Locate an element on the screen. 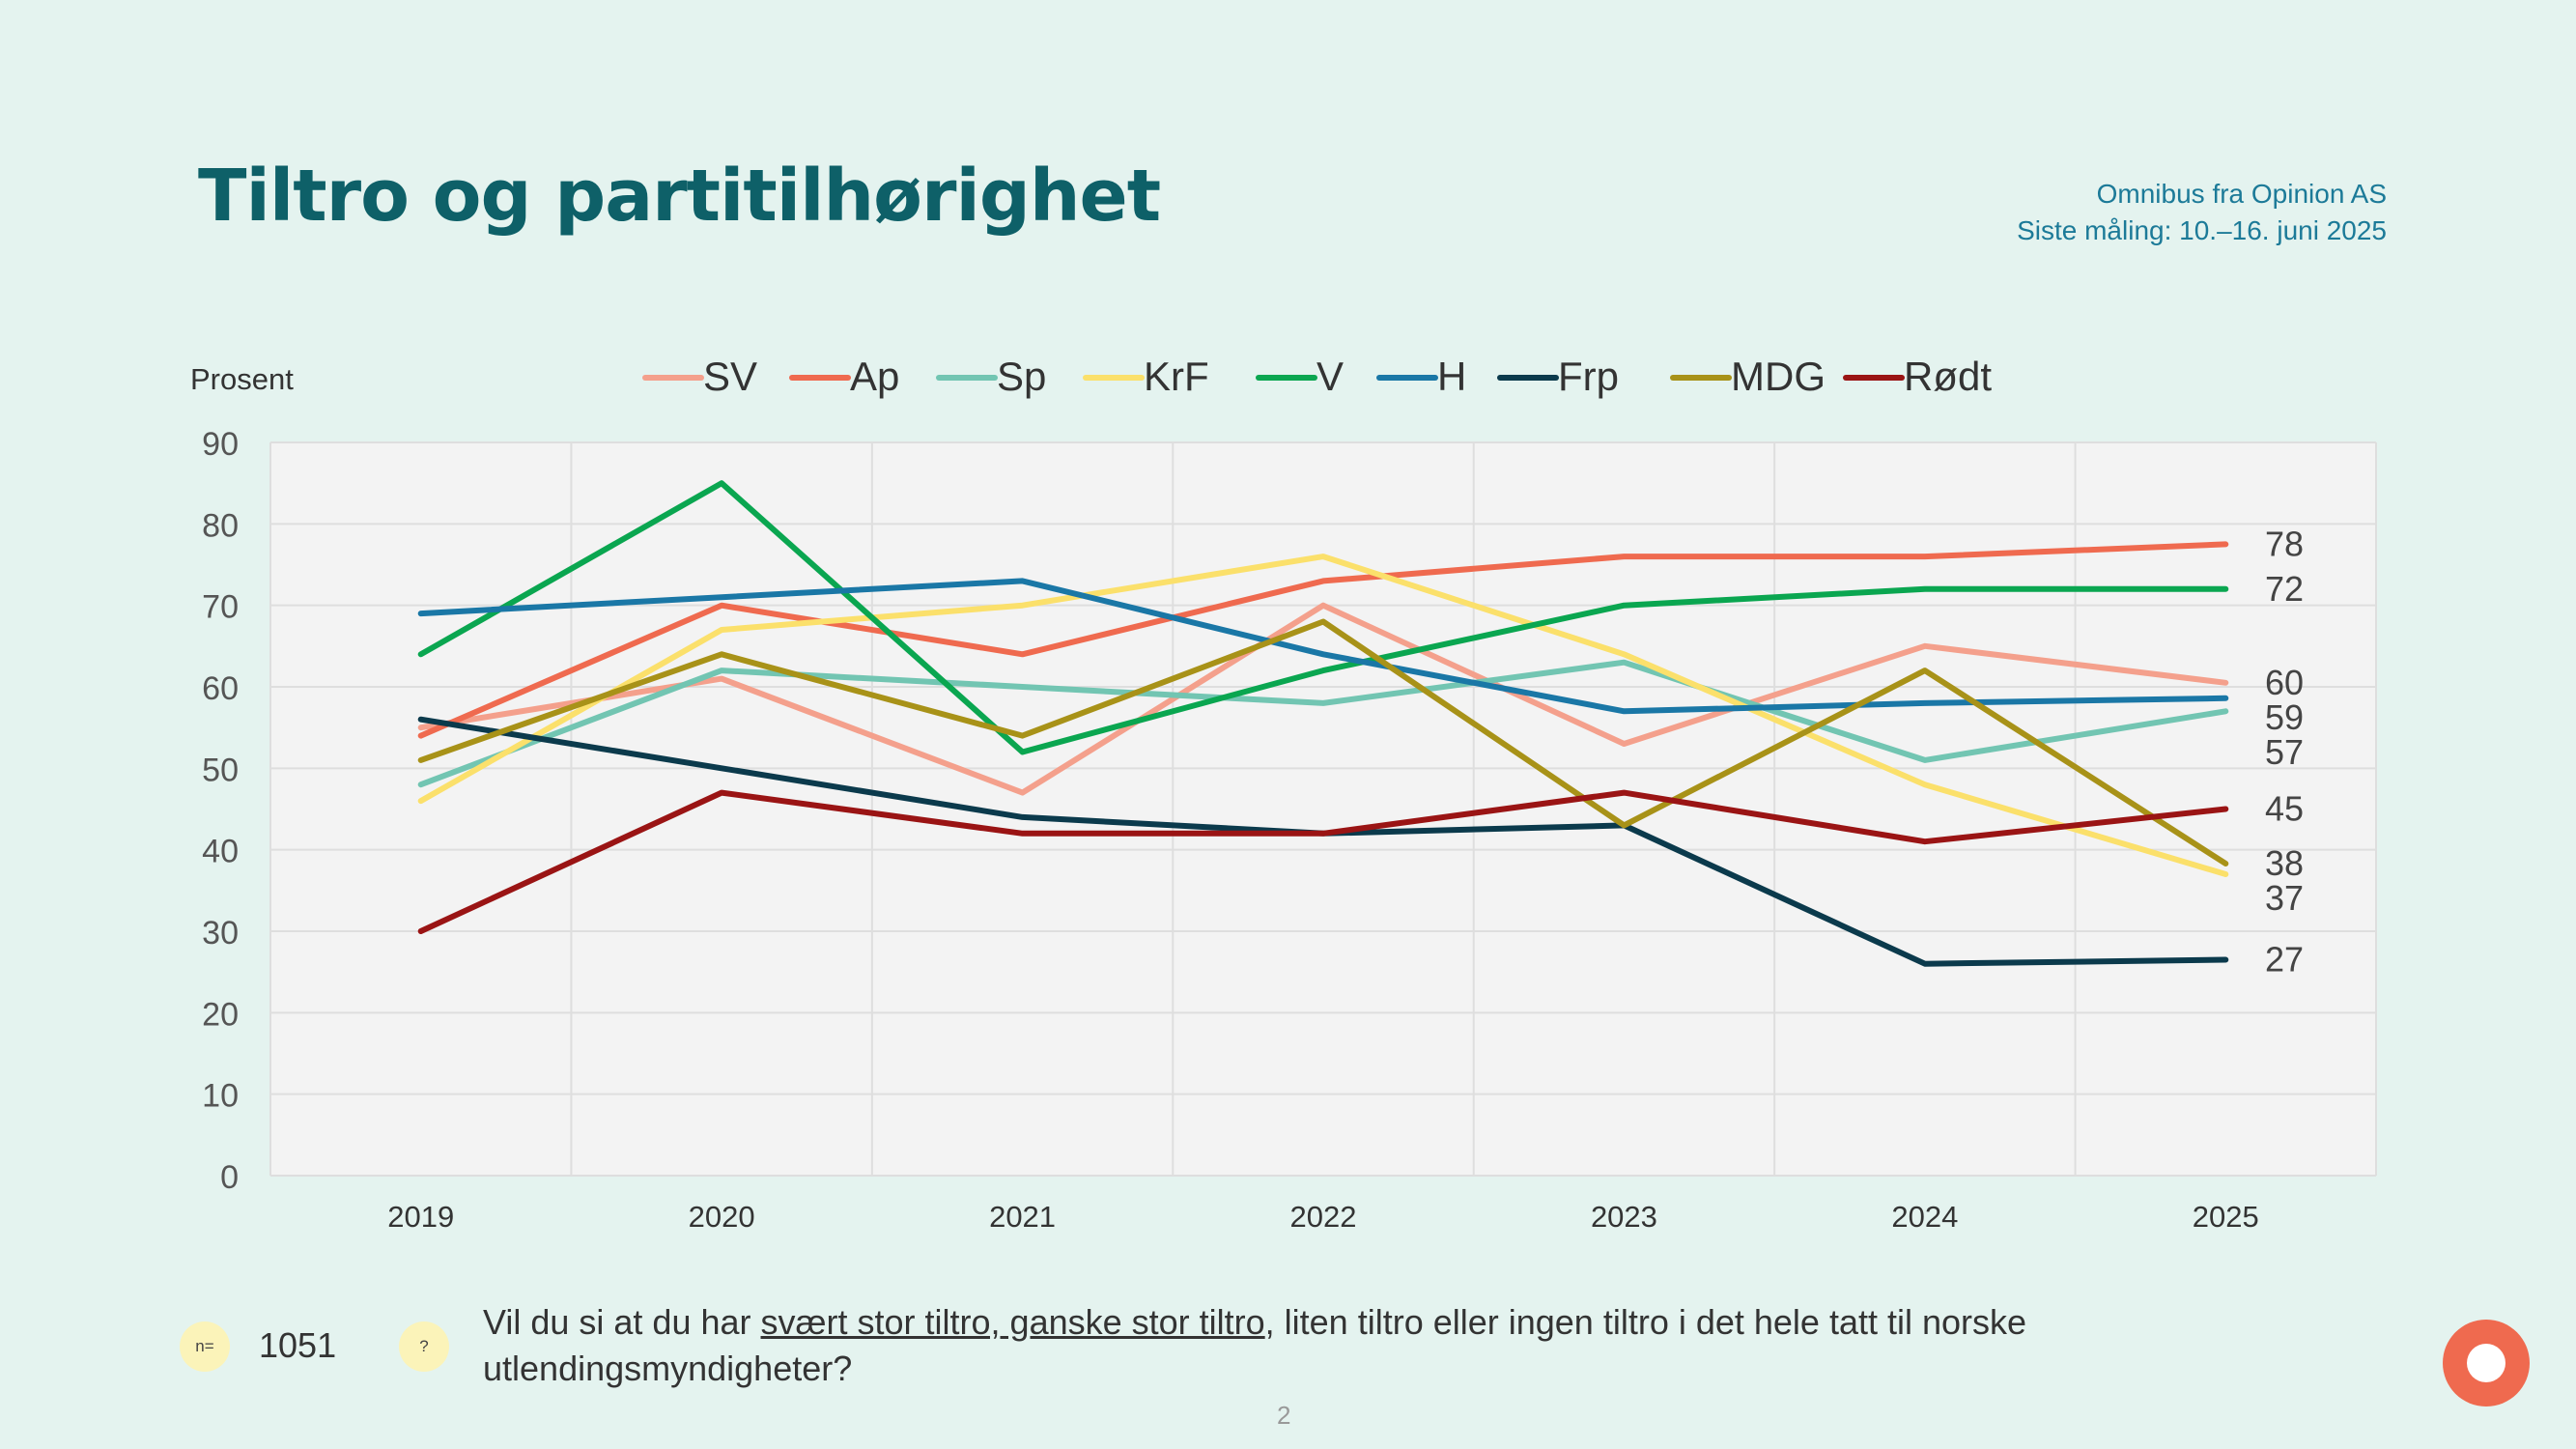  end-value-label: 37 is located at coordinates (2284, 898).